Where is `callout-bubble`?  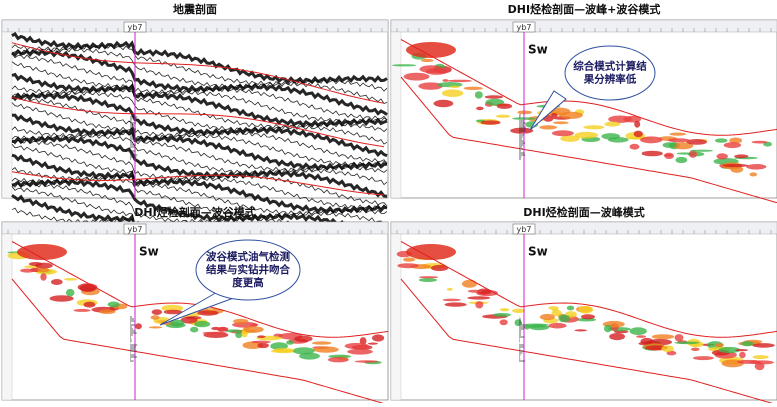 callout-bubble is located at coordinates (248, 270).